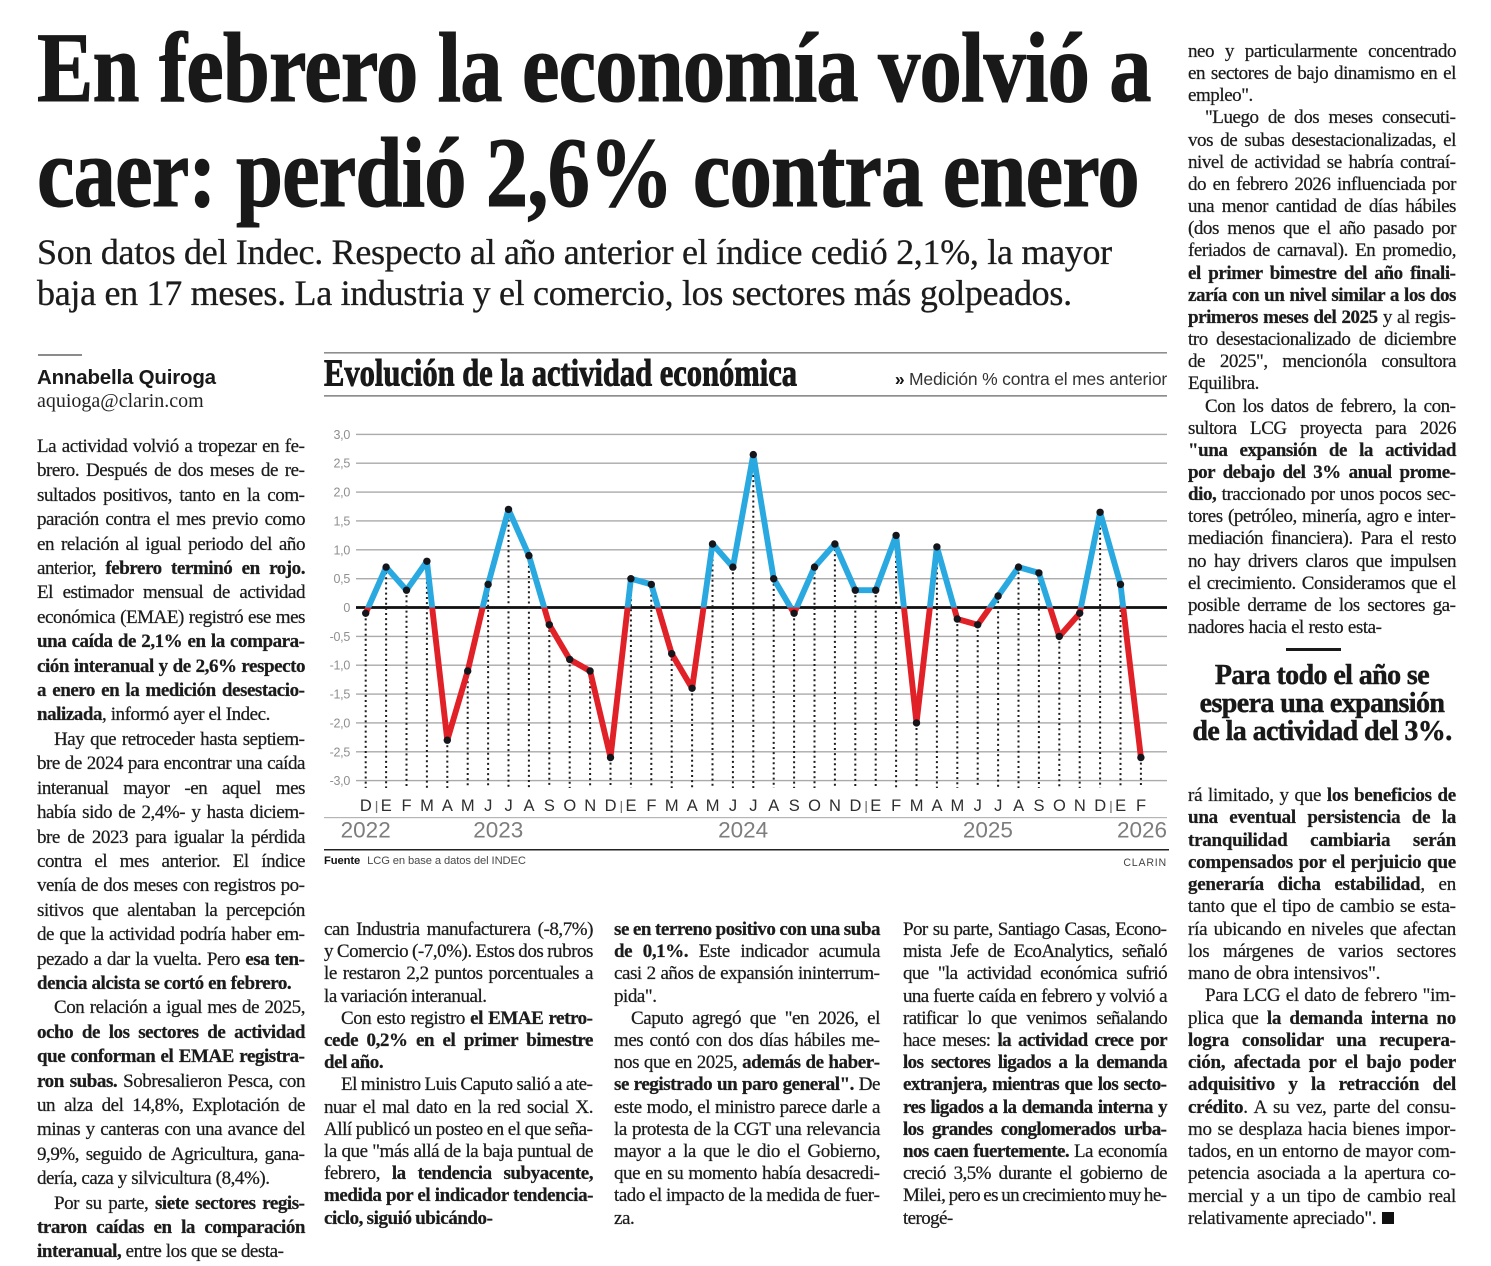 The image size is (1491, 1266). Describe the element at coordinates (340, 781) in the screenshot. I see `svg-text: -3,0` at that location.